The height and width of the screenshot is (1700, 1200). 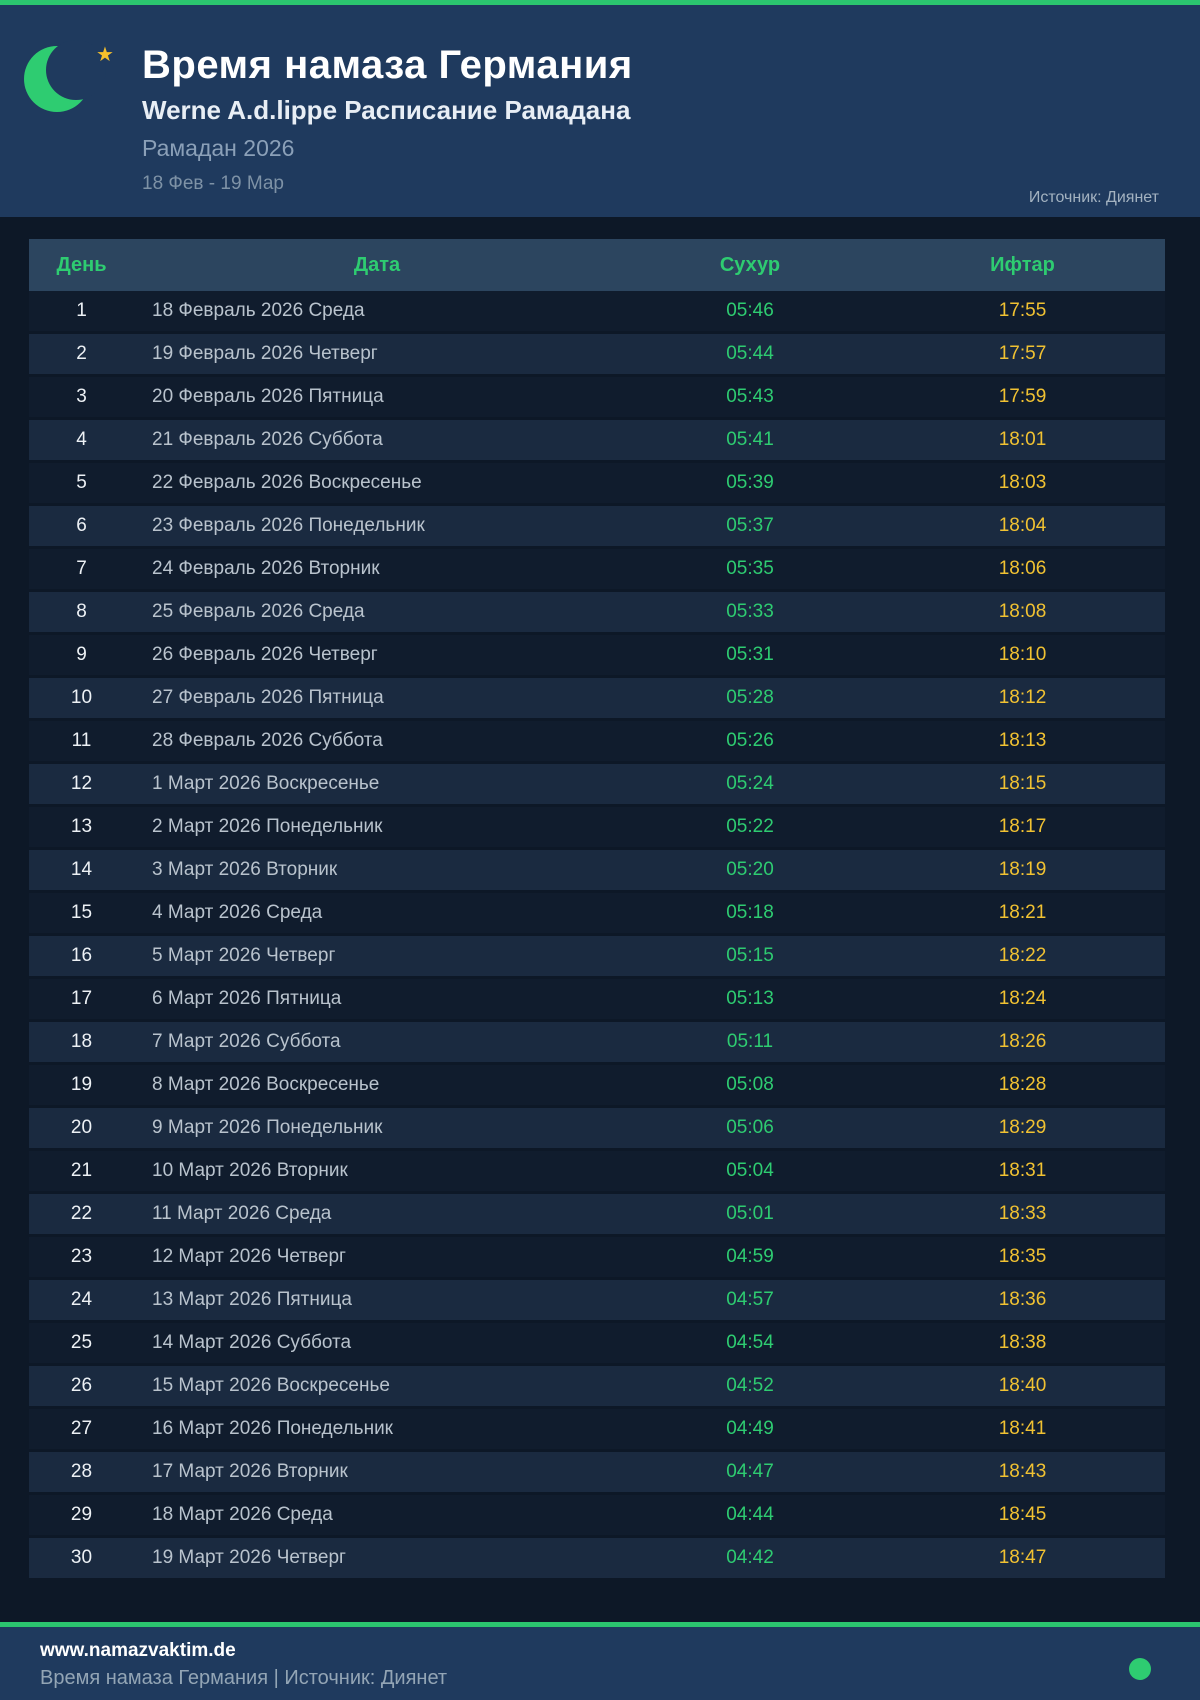 What do you see at coordinates (597, 1042) in the screenshot?
I see `table-row: 18 7 Март 2026 Суббота 05:11 18:26` at bounding box center [597, 1042].